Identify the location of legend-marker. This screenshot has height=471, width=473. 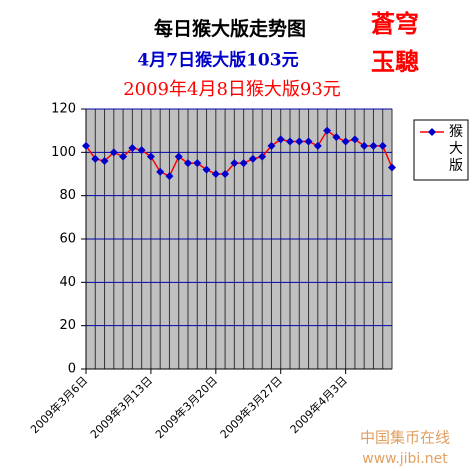
(432, 132).